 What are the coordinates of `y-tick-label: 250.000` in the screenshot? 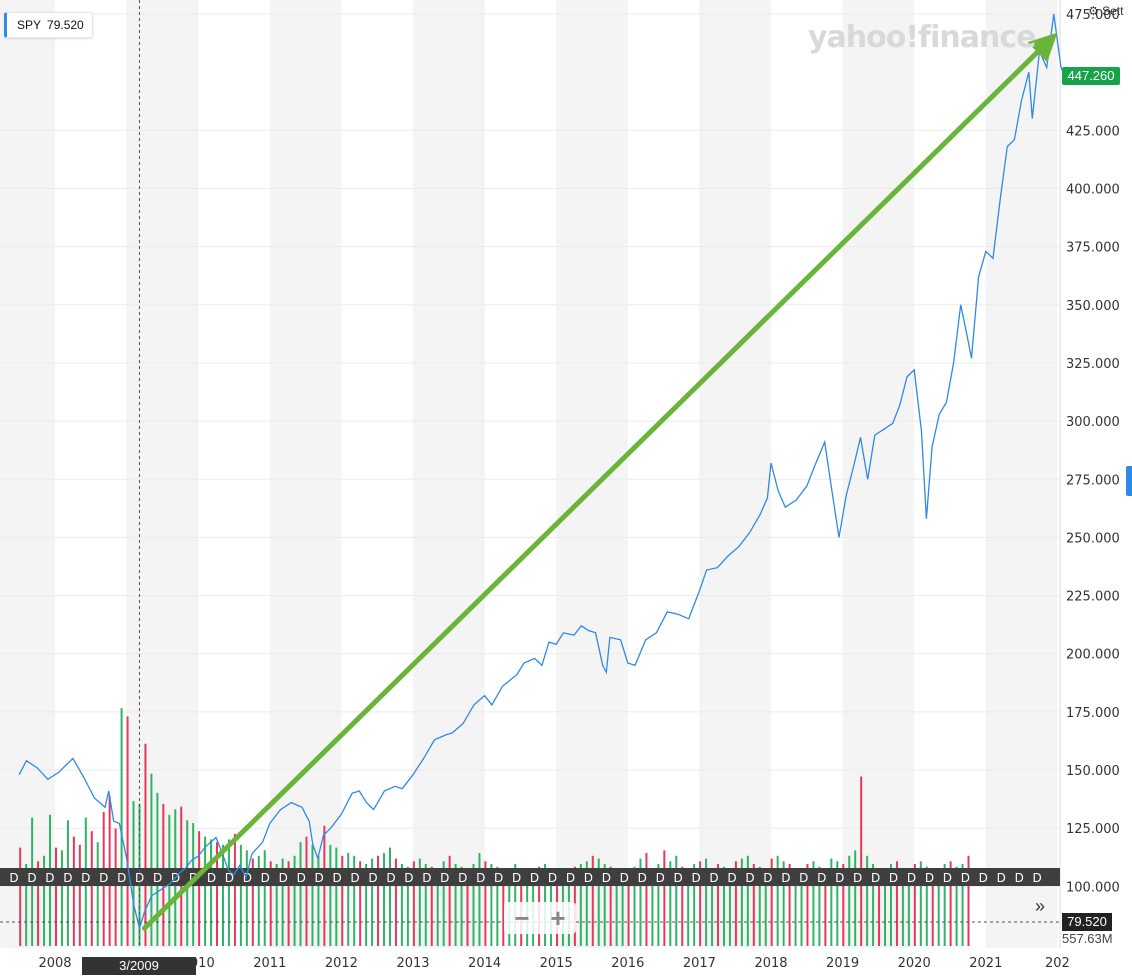 It's located at (1093, 538).